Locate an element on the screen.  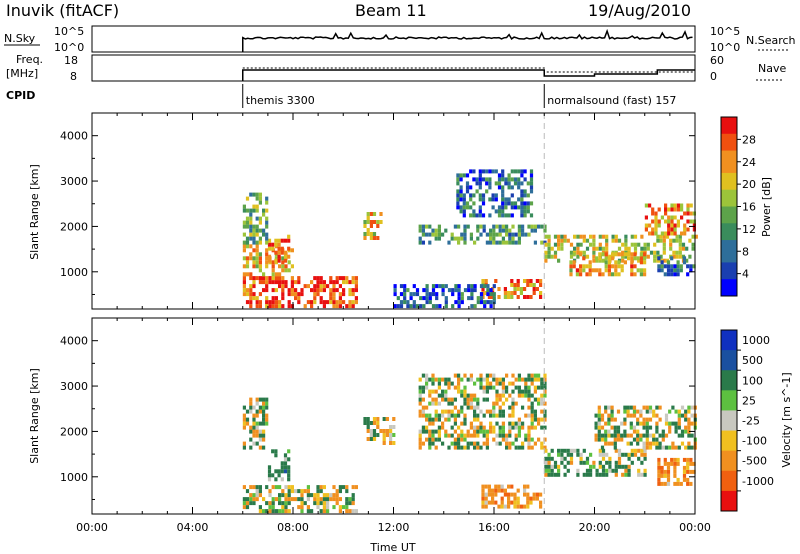
nsky-label: N.Sky is located at coordinates (20, 38).